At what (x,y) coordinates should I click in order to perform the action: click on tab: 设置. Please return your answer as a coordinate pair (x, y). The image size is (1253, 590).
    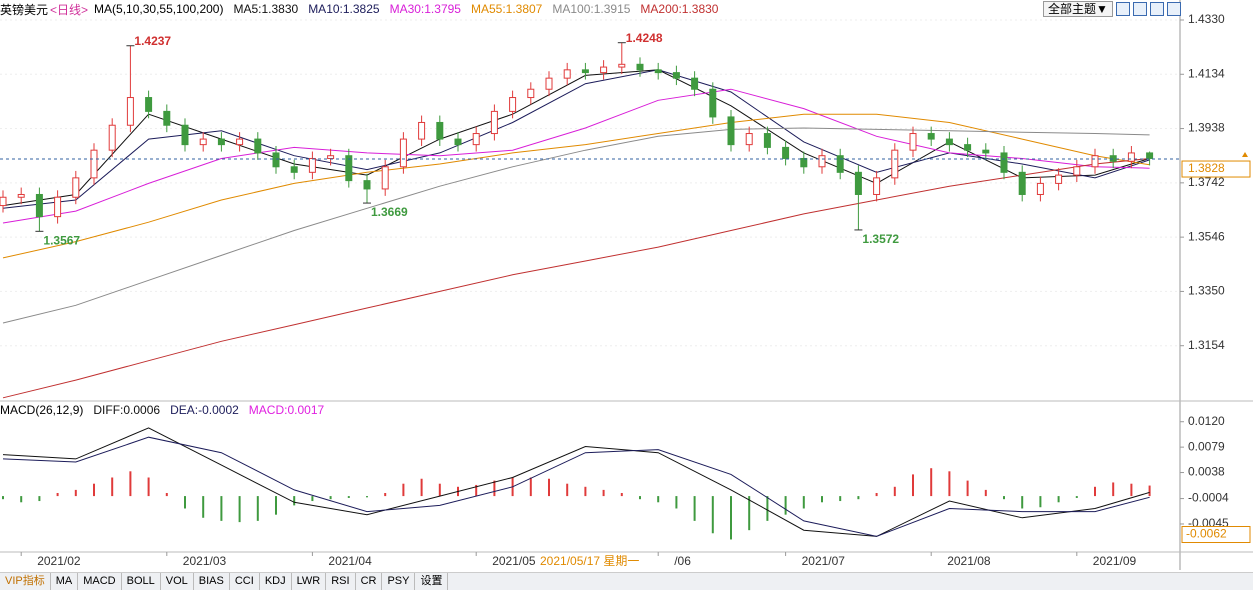
    Looking at the image, I should click on (432, 581).